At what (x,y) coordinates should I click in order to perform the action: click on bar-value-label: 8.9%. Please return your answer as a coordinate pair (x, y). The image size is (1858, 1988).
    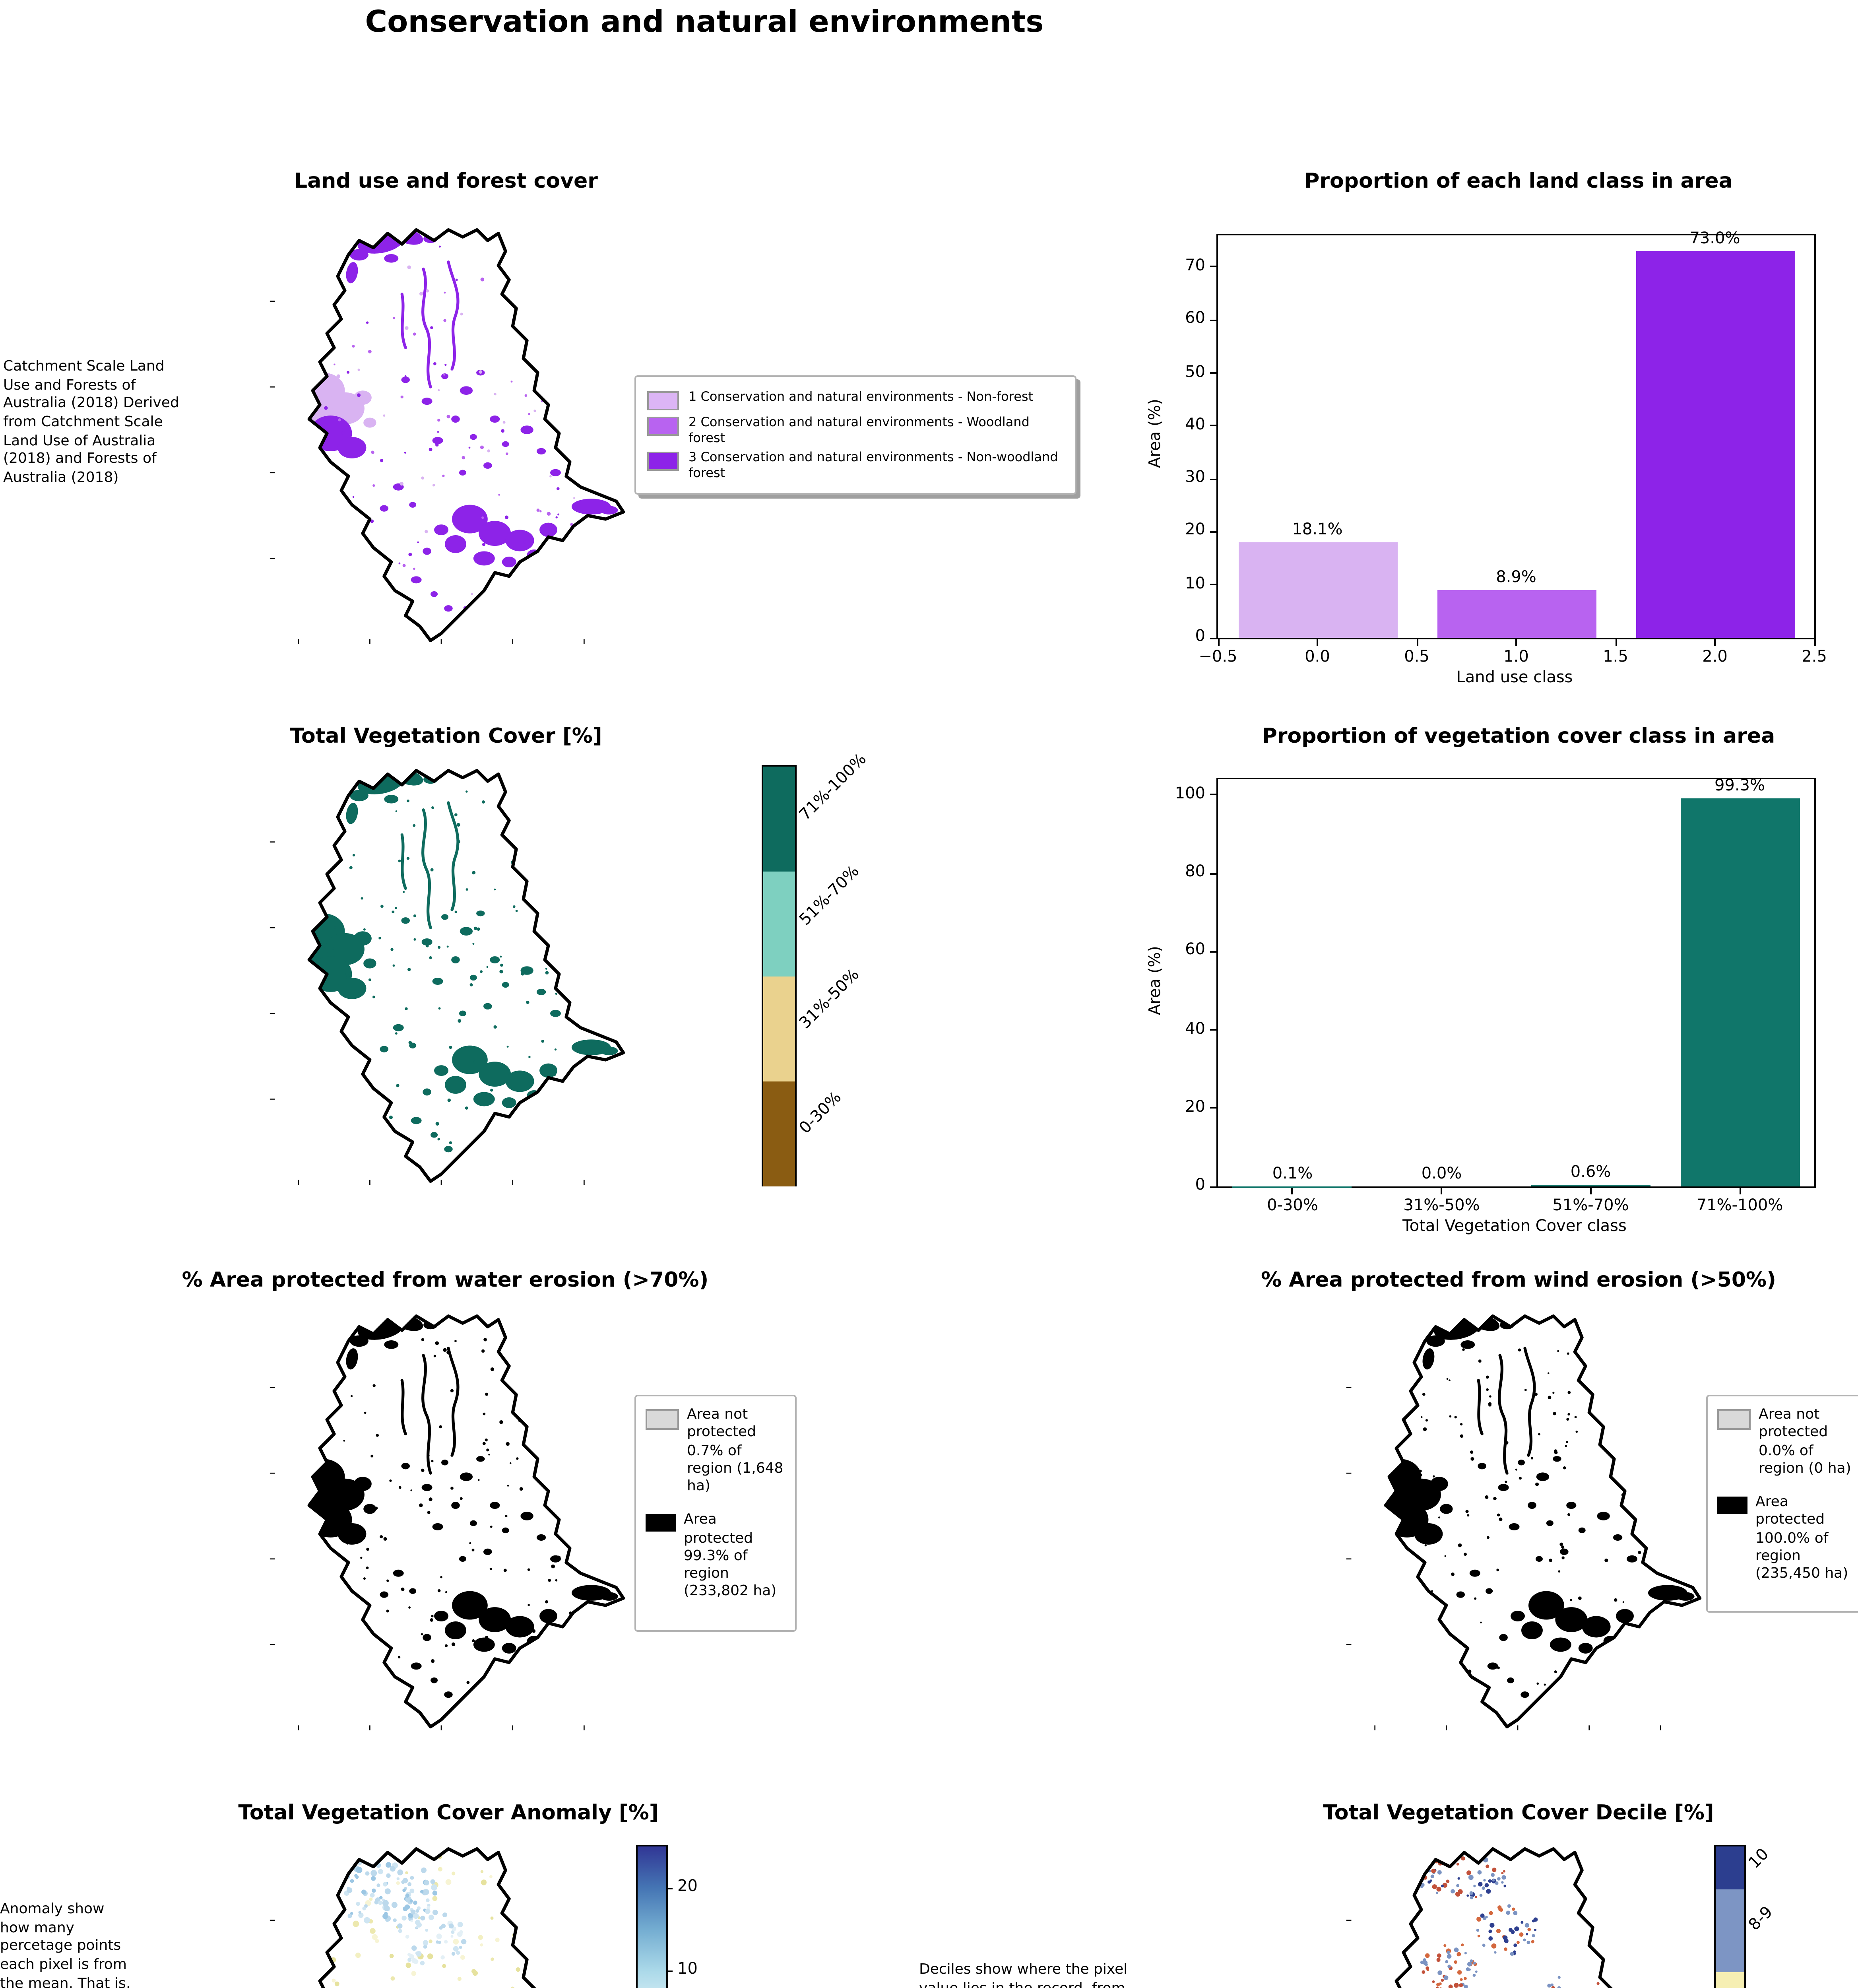
    Looking at the image, I should click on (1516, 579).